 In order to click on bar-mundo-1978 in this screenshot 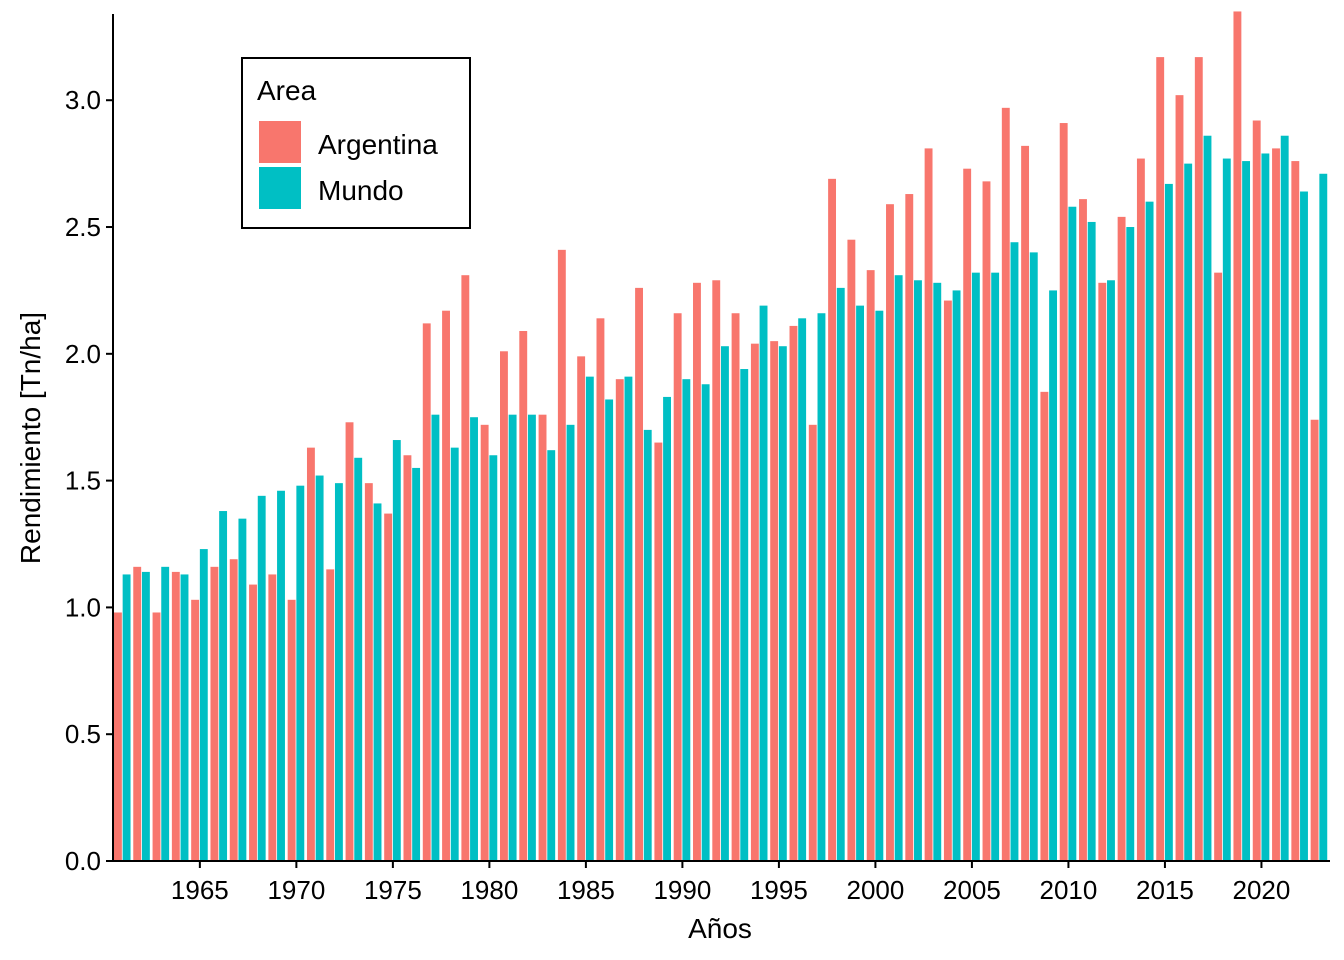, I will do `click(454, 654)`.